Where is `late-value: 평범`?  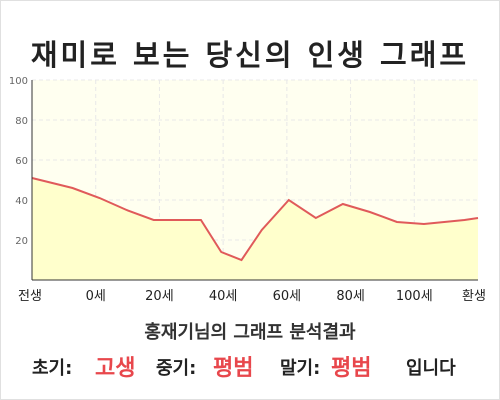
late-value: 평범 is located at coordinates (351, 368).